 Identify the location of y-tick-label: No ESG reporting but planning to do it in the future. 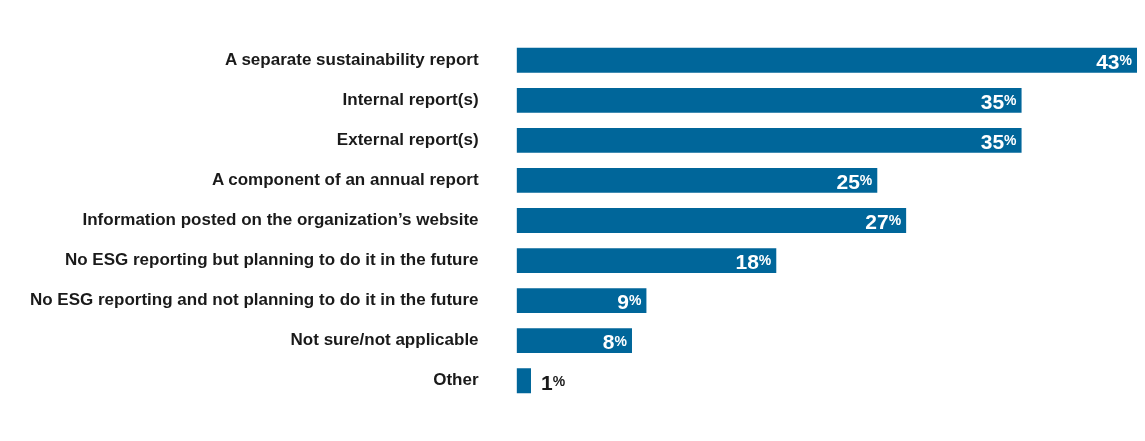
(271, 260).